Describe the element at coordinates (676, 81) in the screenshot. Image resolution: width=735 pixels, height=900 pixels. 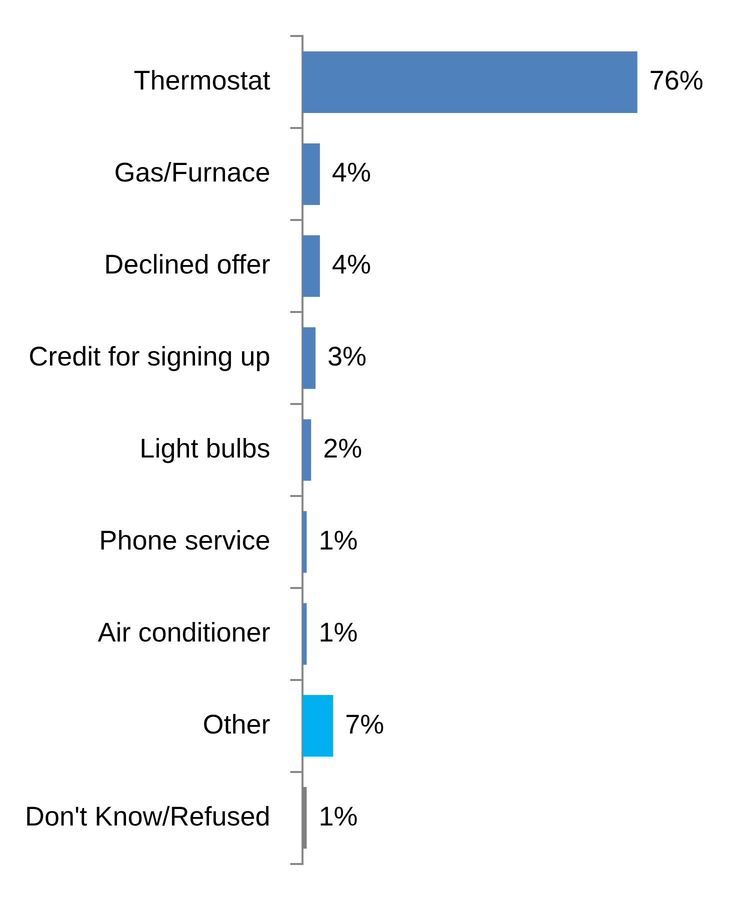
I see `data-label: 76%` at that location.